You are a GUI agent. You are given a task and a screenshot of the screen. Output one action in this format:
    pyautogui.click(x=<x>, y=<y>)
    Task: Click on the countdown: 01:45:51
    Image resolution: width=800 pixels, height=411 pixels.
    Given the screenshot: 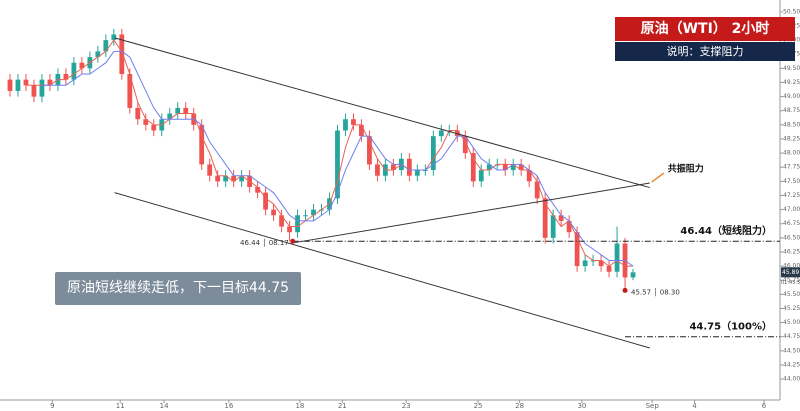 What is the action you would take?
    pyautogui.click(x=790, y=283)
    